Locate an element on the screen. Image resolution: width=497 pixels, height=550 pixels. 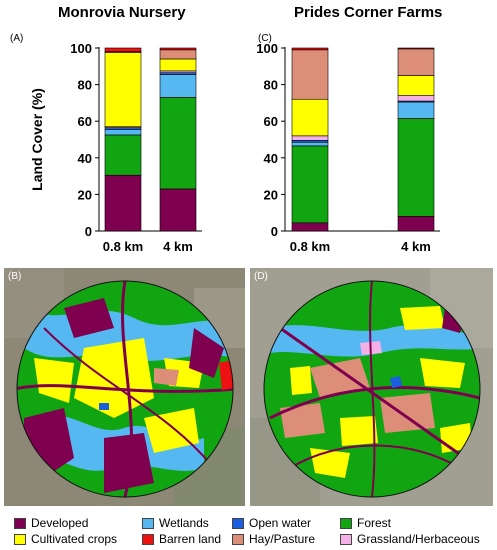
legend-item-wetlands: Wetlands is located at coordinates (175, 523).